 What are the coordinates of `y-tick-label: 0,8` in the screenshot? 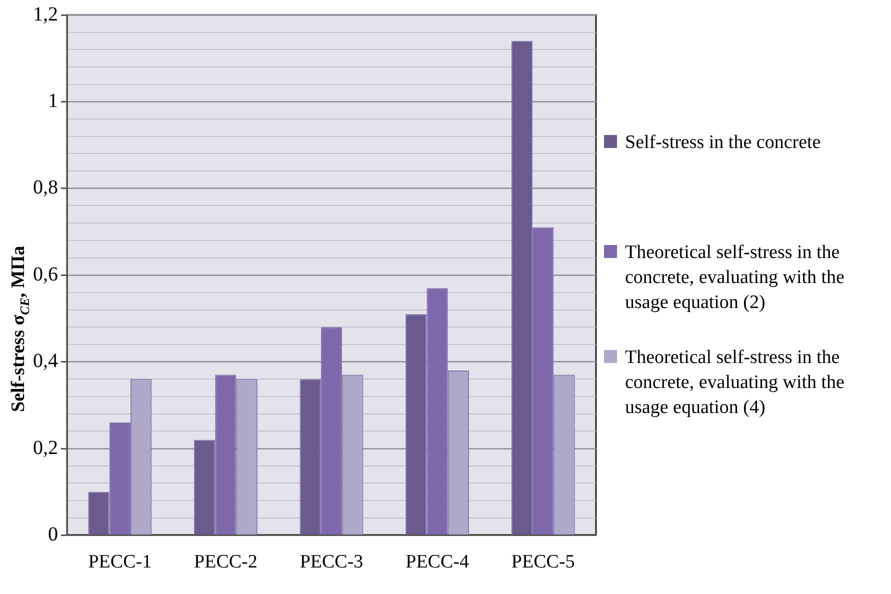 It's located at (45, 187).